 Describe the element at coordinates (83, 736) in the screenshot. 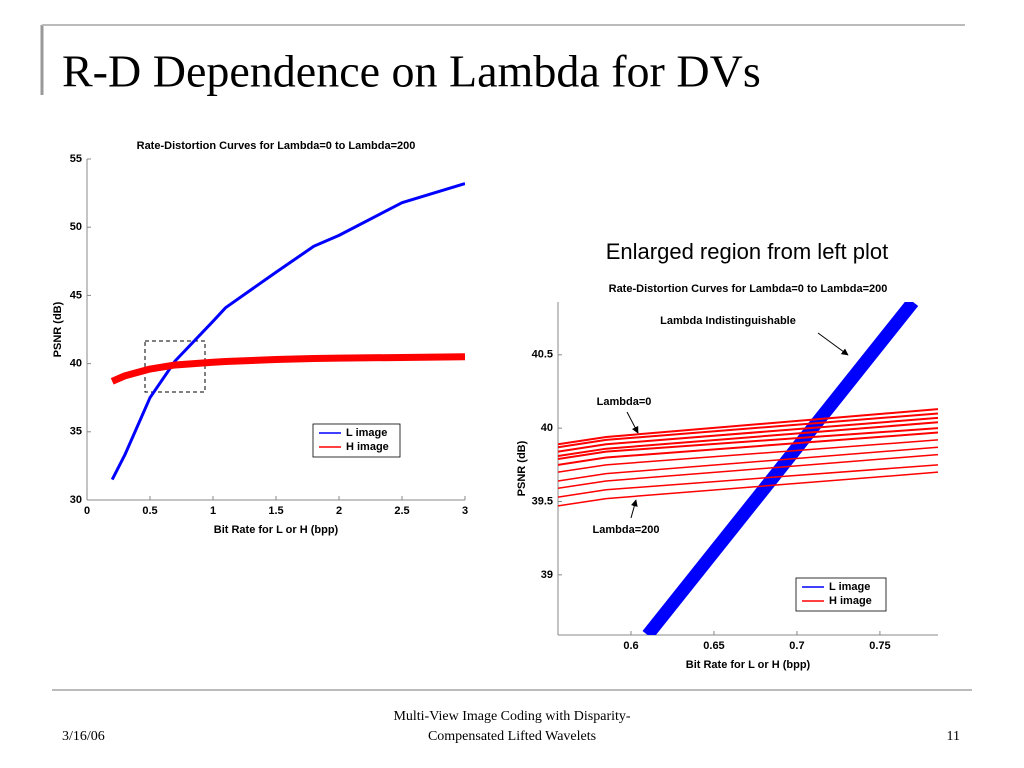

I see `footer-date: 3/16/06` at that location.